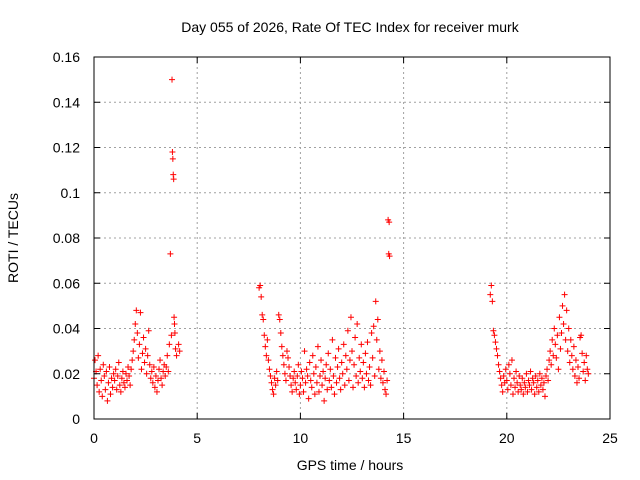 This screenshot has height=480, width=640. Describe the element at coordinates (197, 438) in the screenshot. I see `x-tick-label: 5` at that location.